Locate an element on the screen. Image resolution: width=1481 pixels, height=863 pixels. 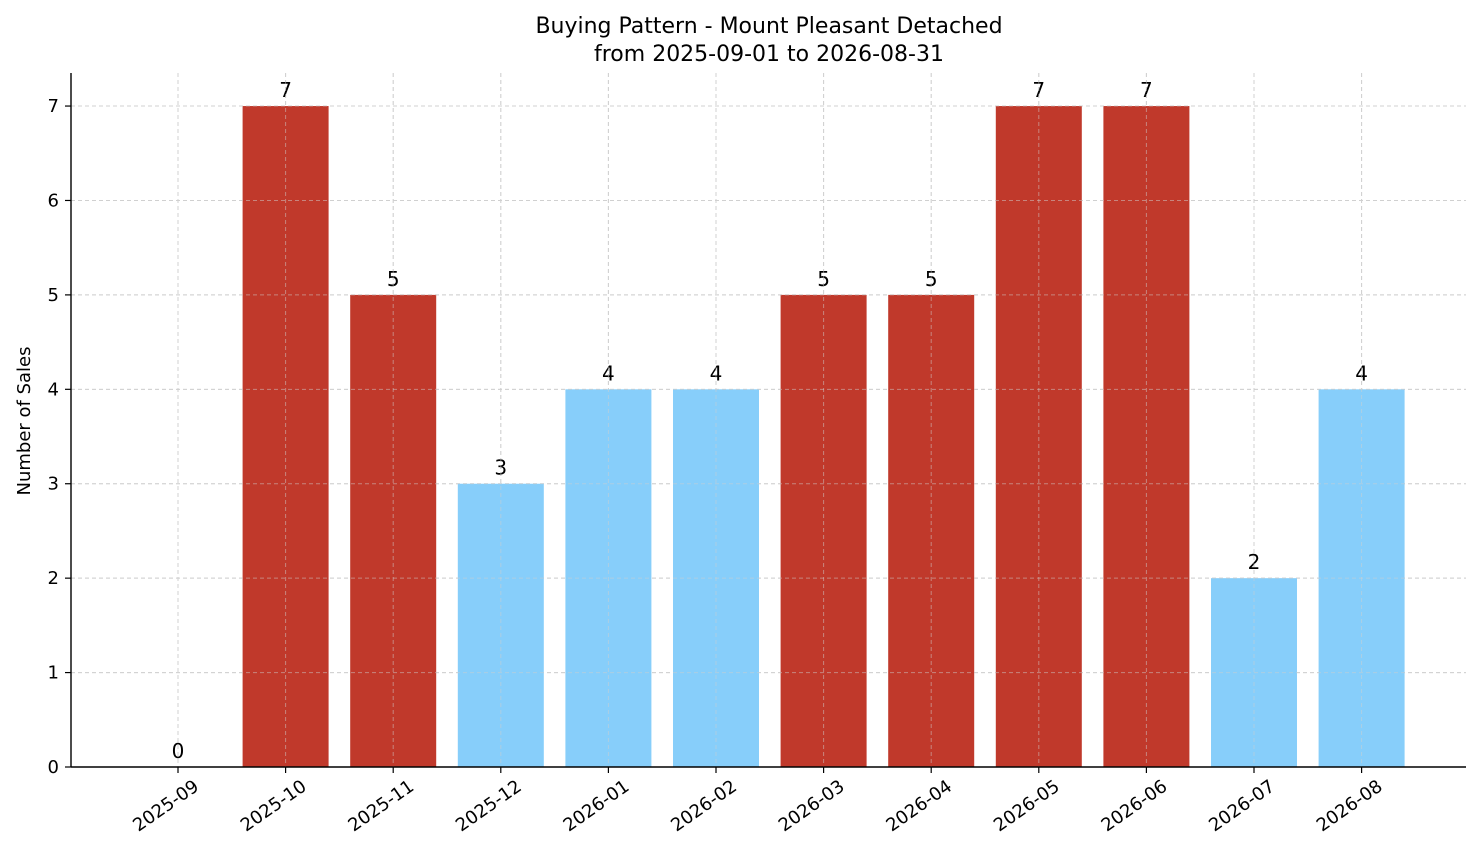
x-tick-label: 2026-05 is located at coordinates (1027, 806).